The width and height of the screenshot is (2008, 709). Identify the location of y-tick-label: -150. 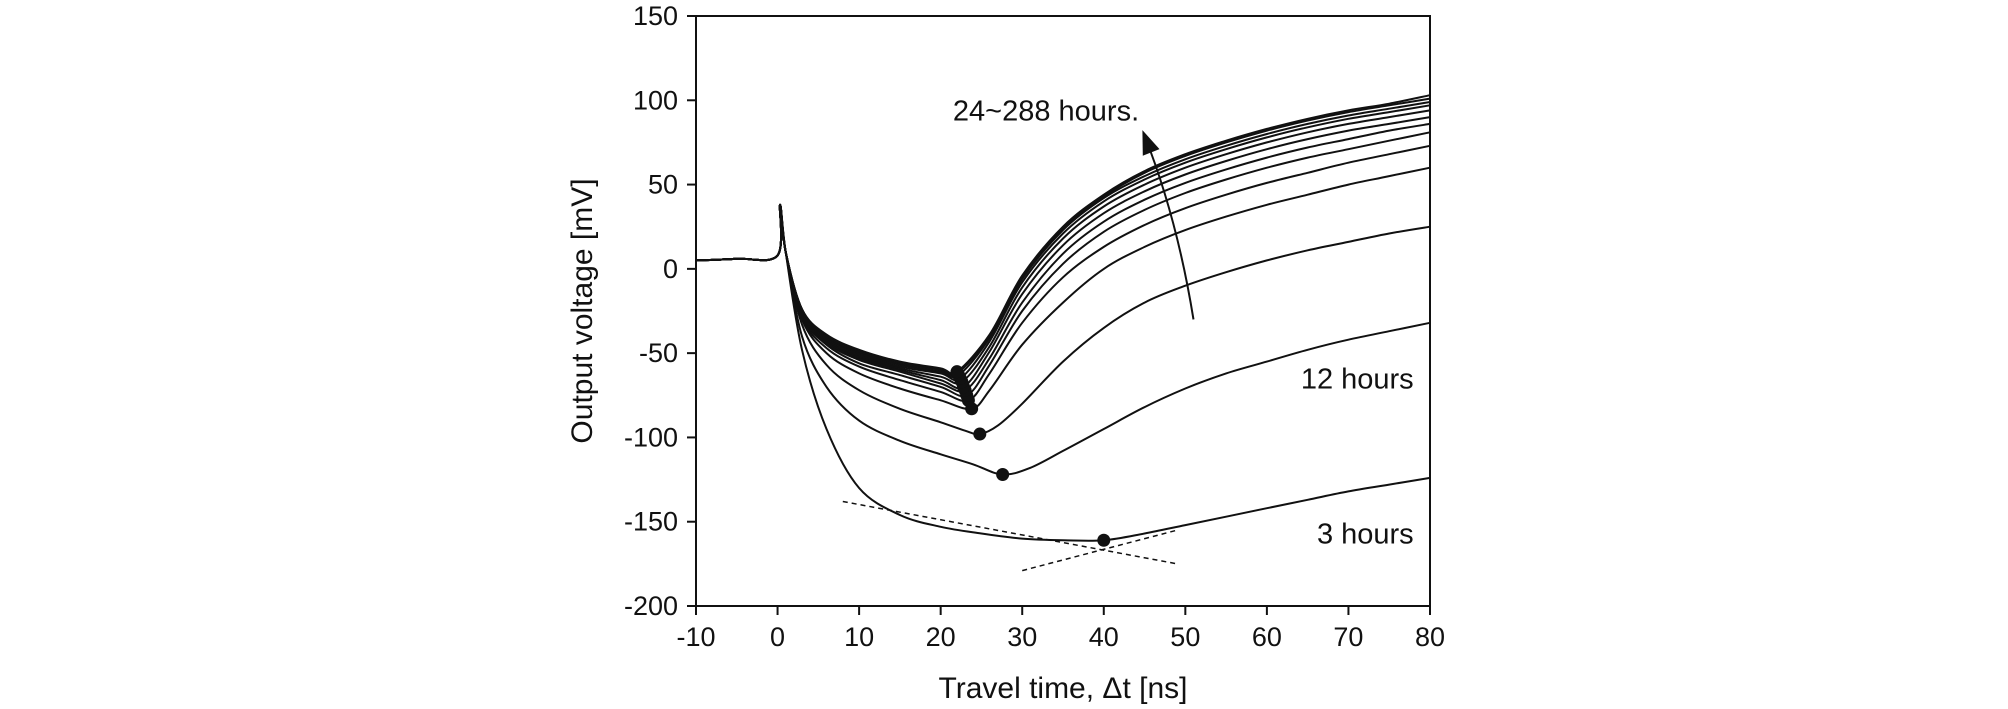
(651, 522).